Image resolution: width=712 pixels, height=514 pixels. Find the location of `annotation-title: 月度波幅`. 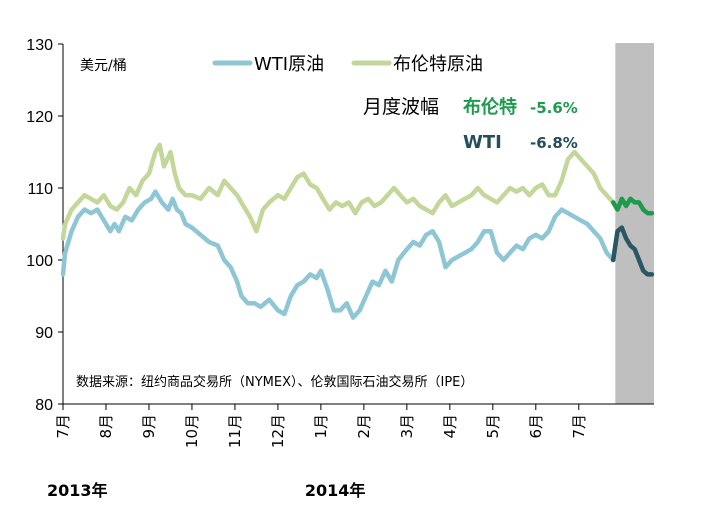

annotation-title: 月度波幅 is located at coordinates (401, 107).